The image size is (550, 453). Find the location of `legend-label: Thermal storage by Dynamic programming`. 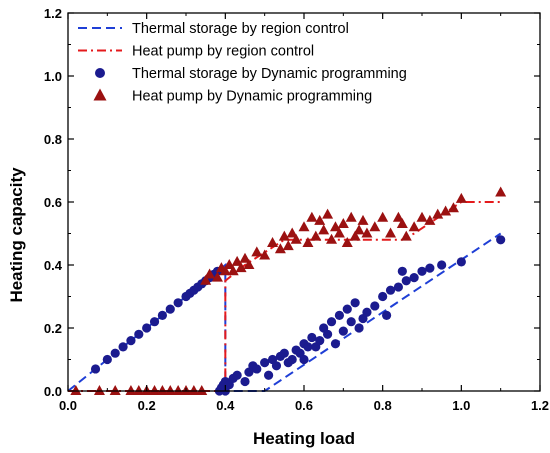

legend-label: Thermal storage by Dynamic programming is located at coordinates (269, 74).